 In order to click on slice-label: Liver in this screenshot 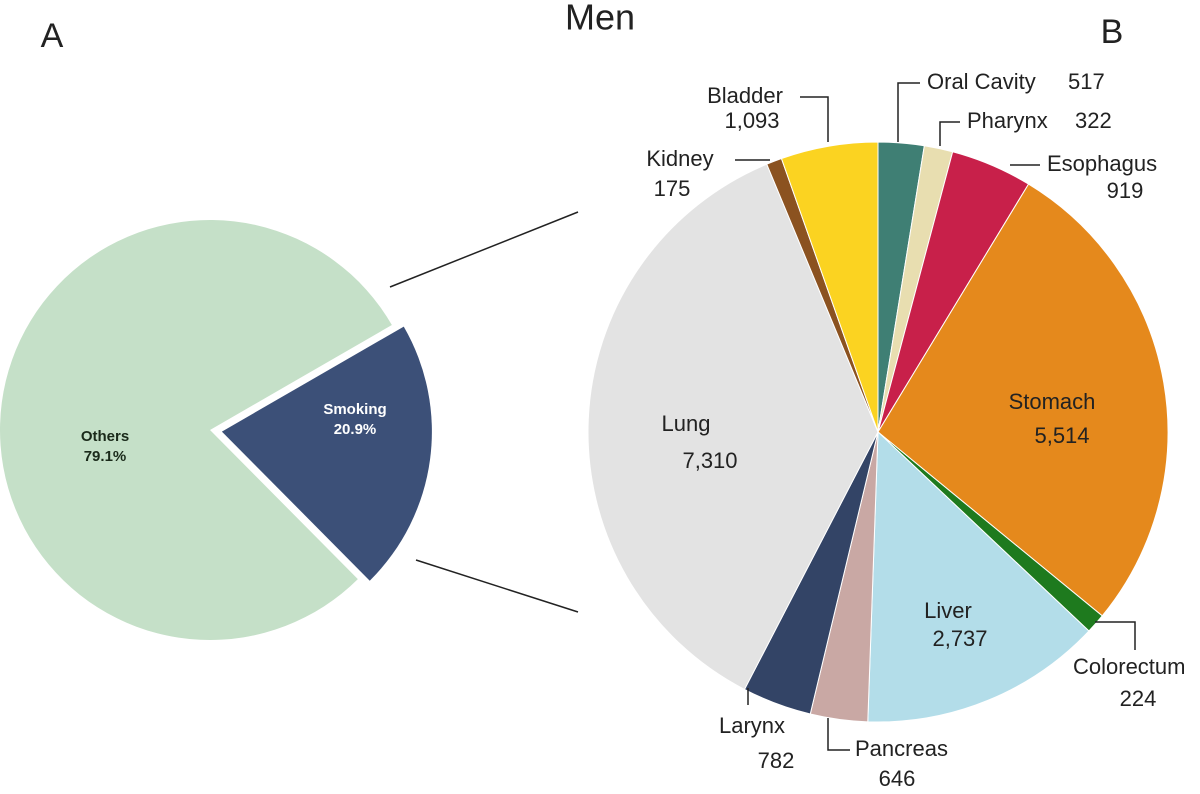, I will do `click(948, 610)`.